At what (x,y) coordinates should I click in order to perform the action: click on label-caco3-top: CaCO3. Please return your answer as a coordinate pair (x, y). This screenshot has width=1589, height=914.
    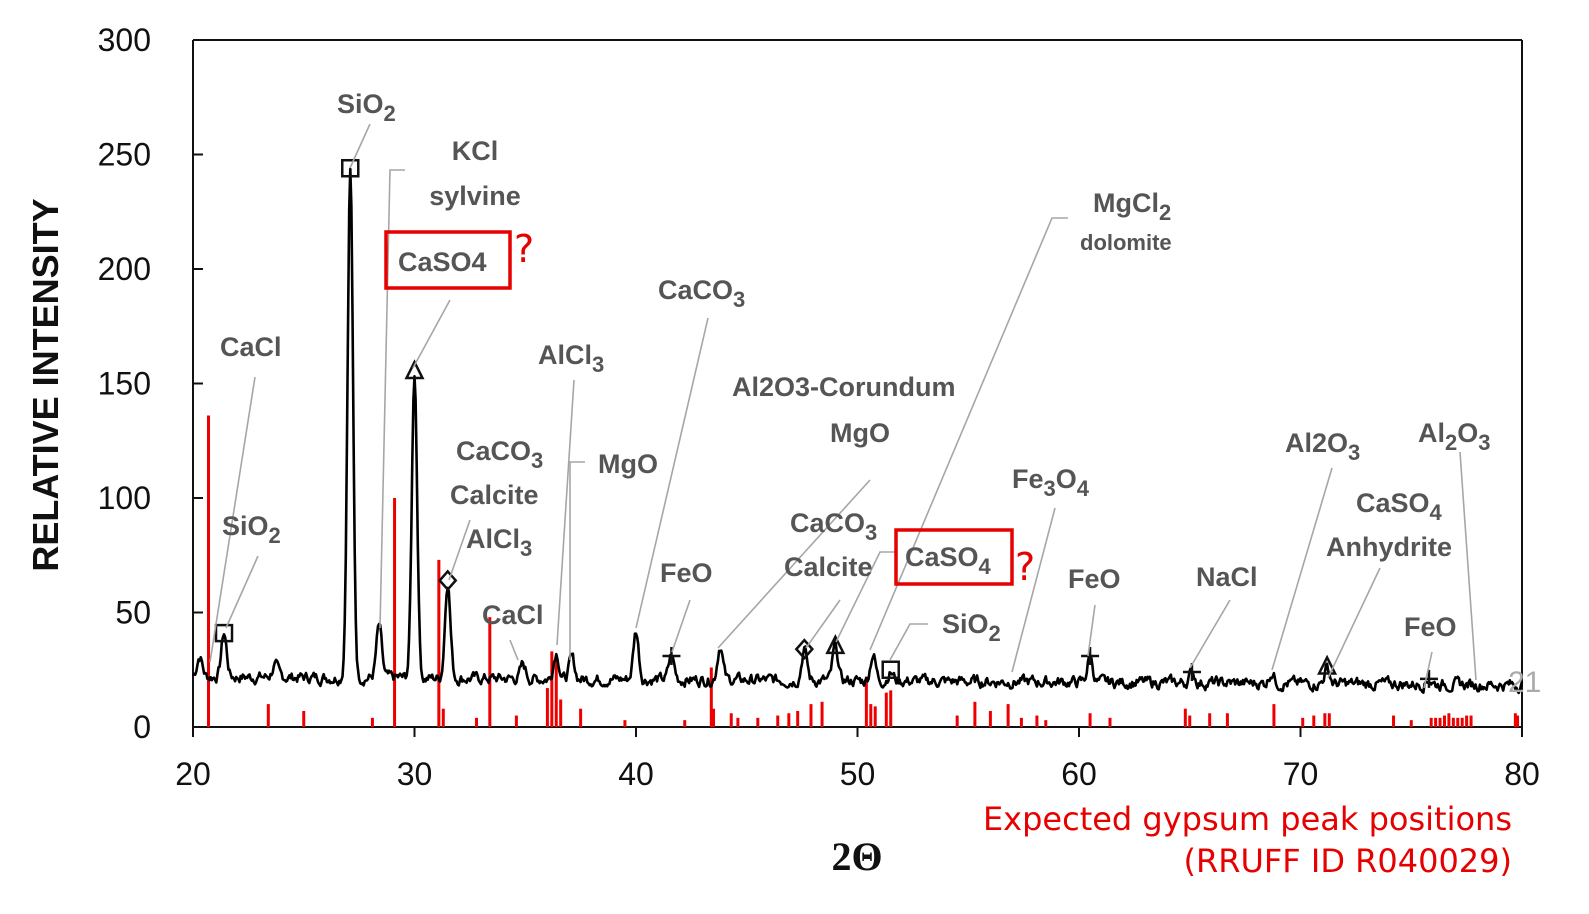
    Looking at the image, I should click on (701, 293).